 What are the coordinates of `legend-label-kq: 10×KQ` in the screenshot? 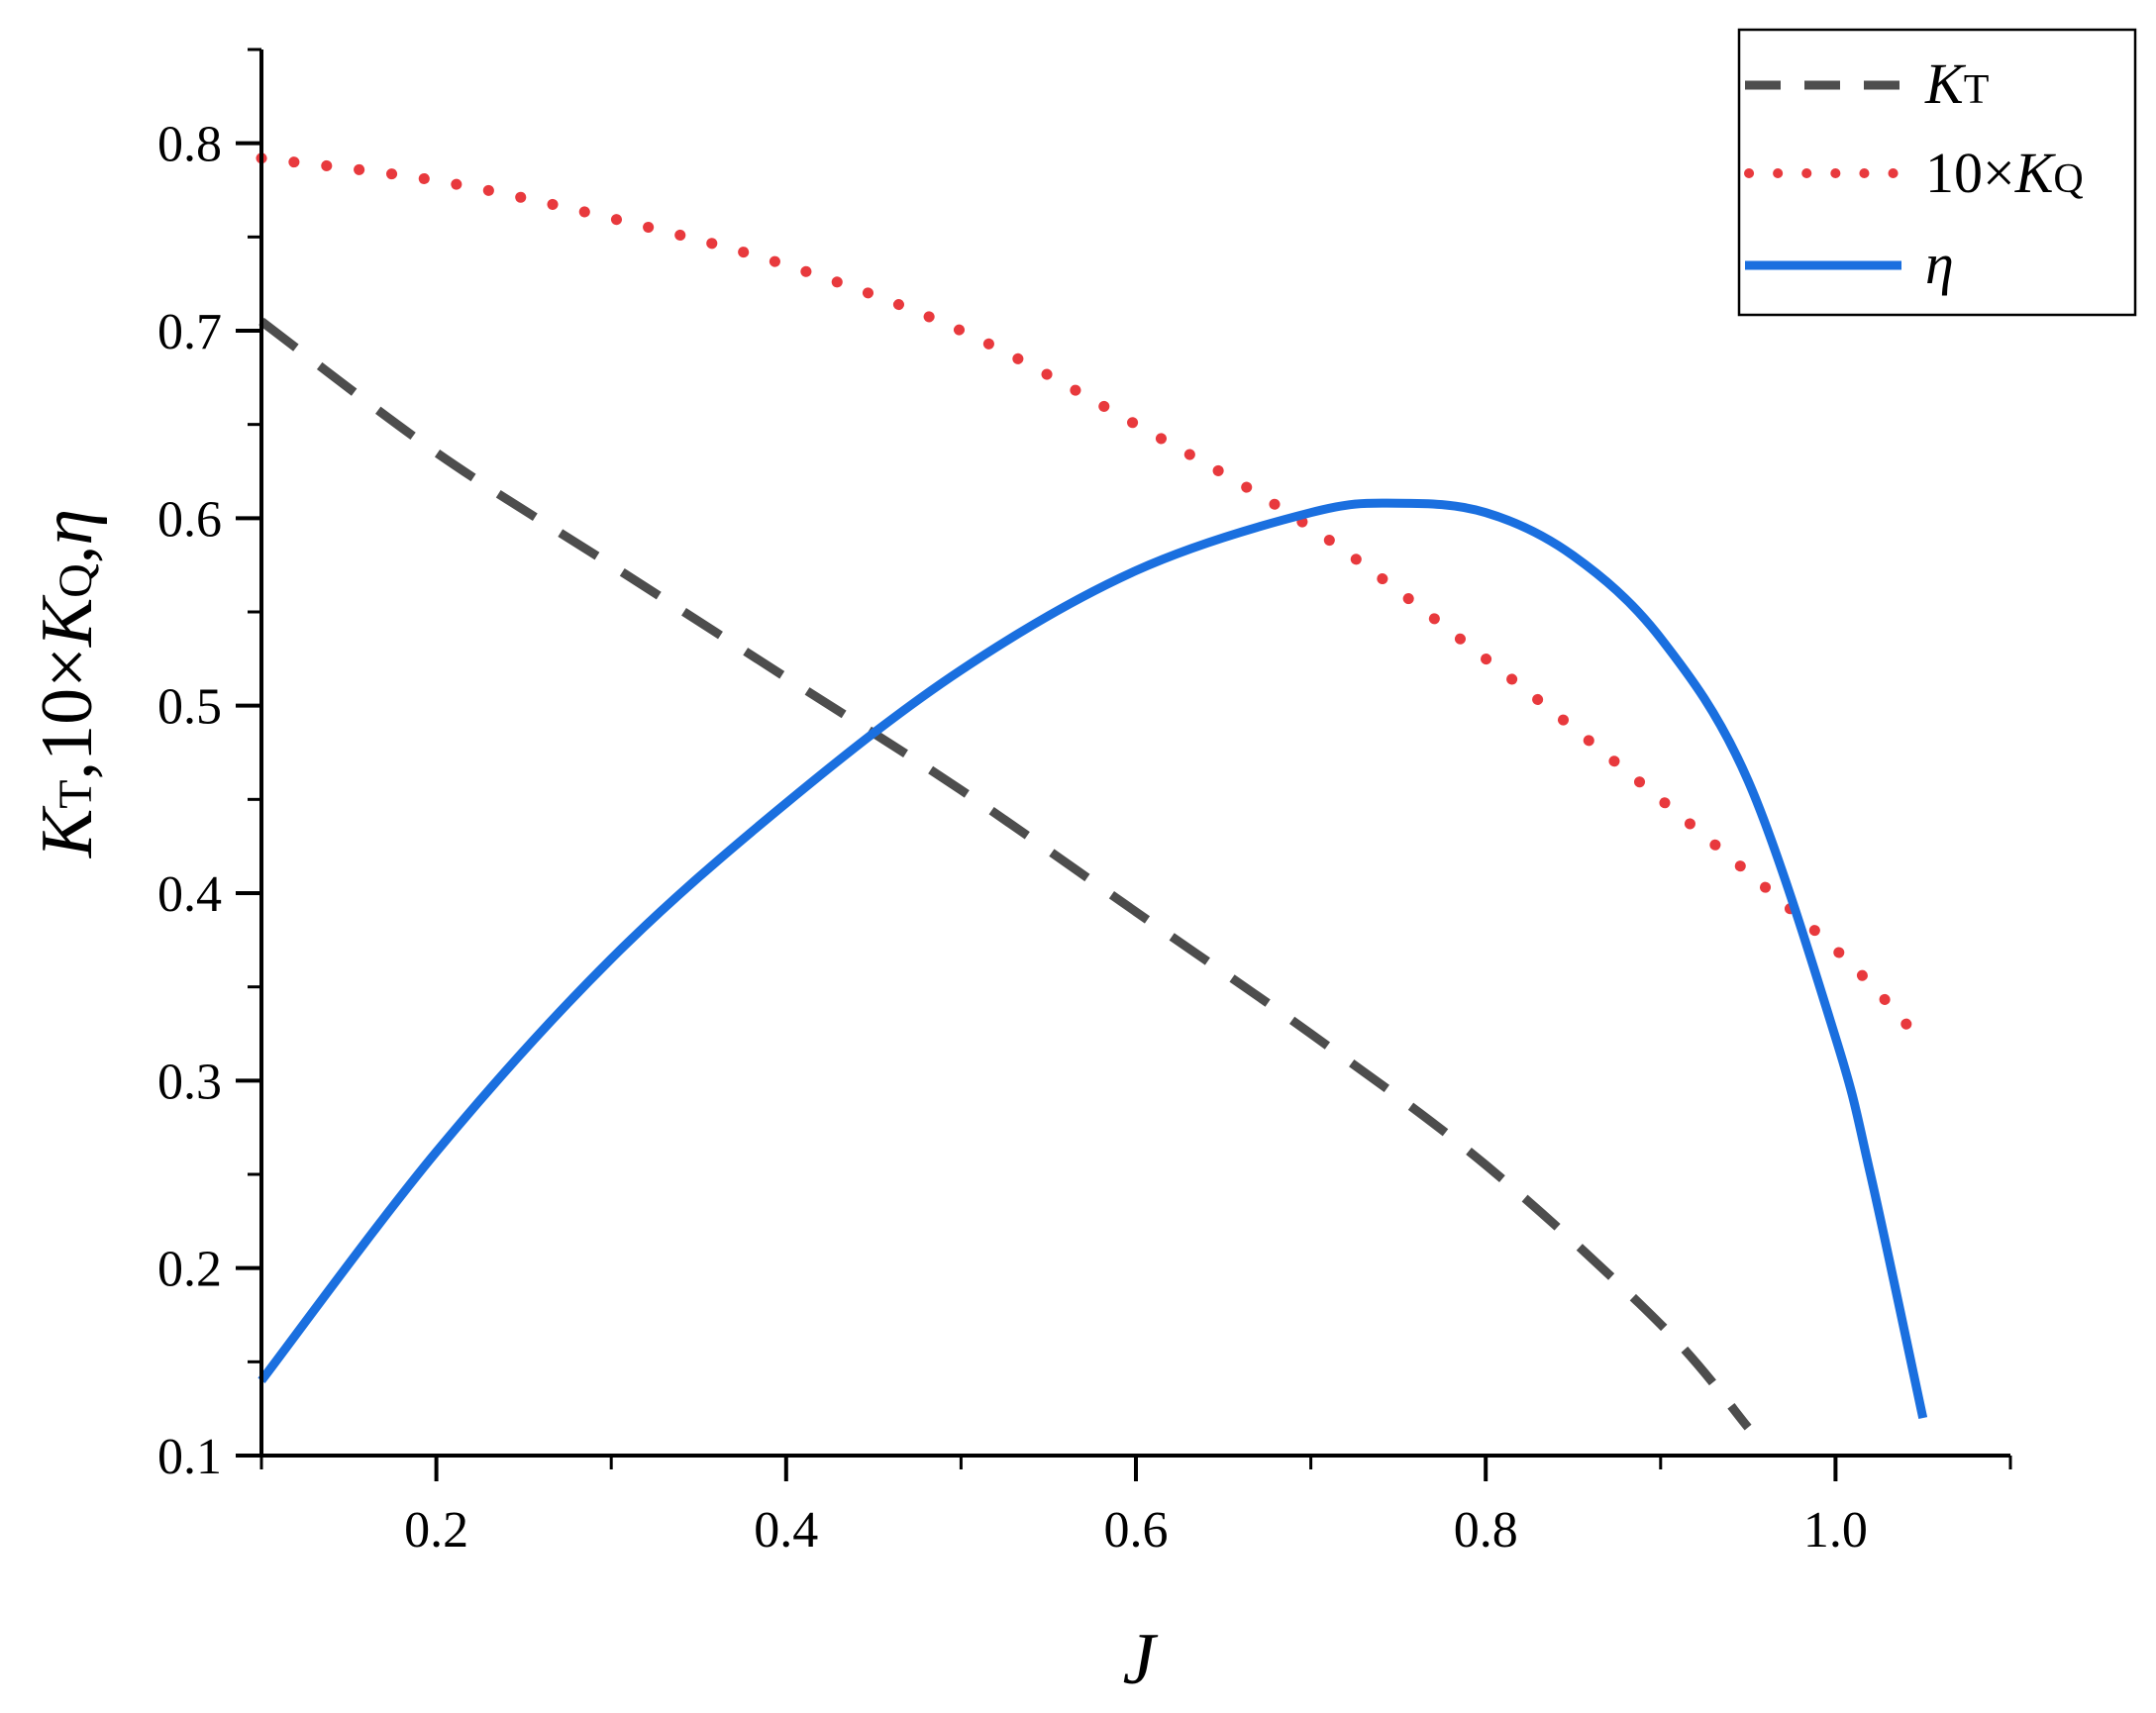 It's located at (2005, 173).